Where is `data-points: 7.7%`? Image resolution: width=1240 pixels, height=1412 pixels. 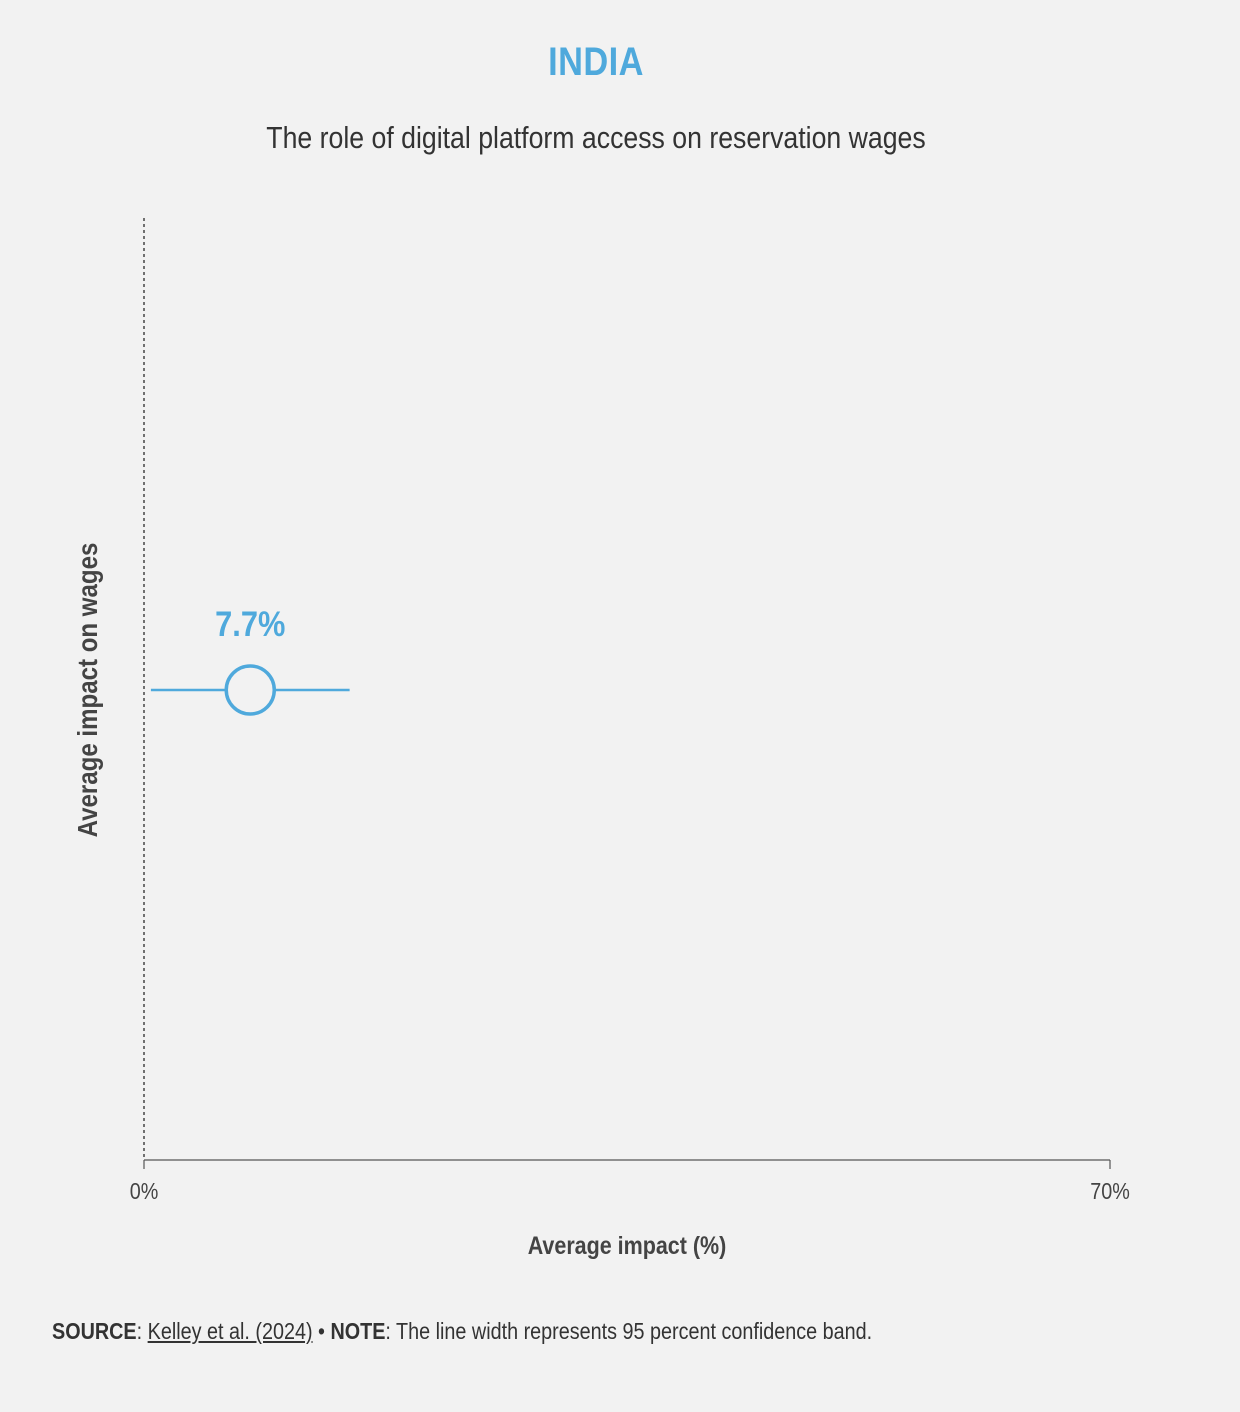 data-points: 7.7% is located at coordinates (250, 660).